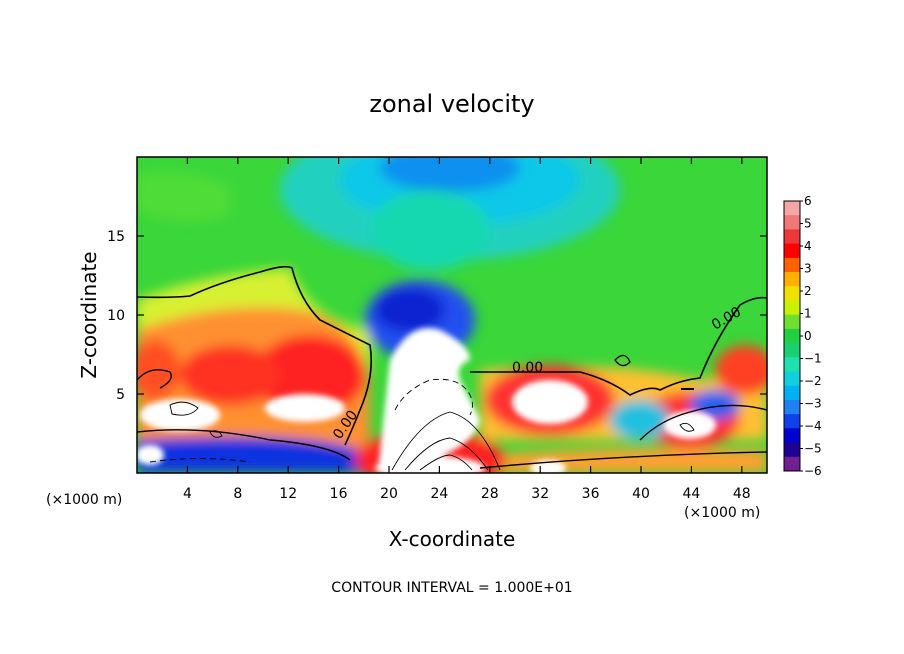 The width and height of the screenshot is (904, 654). What do you see at coordinates (808, 224) in the screenshot?
I see `colorbar-tick-label: 5` at bounding box center [808, 224].